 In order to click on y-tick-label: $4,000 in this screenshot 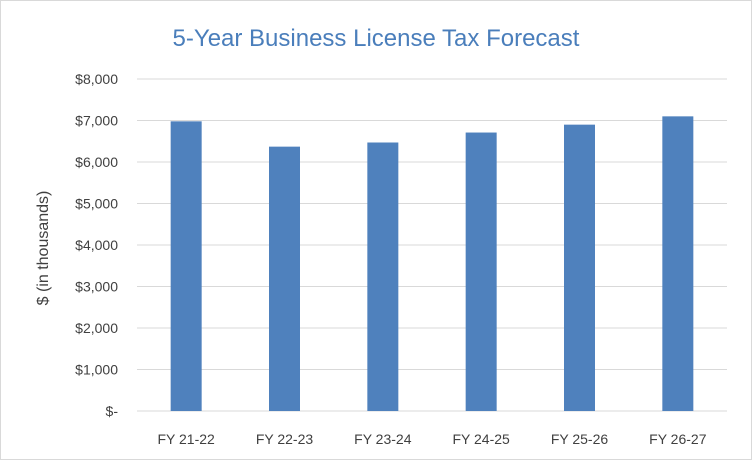, I will do `click(96, 245)`.